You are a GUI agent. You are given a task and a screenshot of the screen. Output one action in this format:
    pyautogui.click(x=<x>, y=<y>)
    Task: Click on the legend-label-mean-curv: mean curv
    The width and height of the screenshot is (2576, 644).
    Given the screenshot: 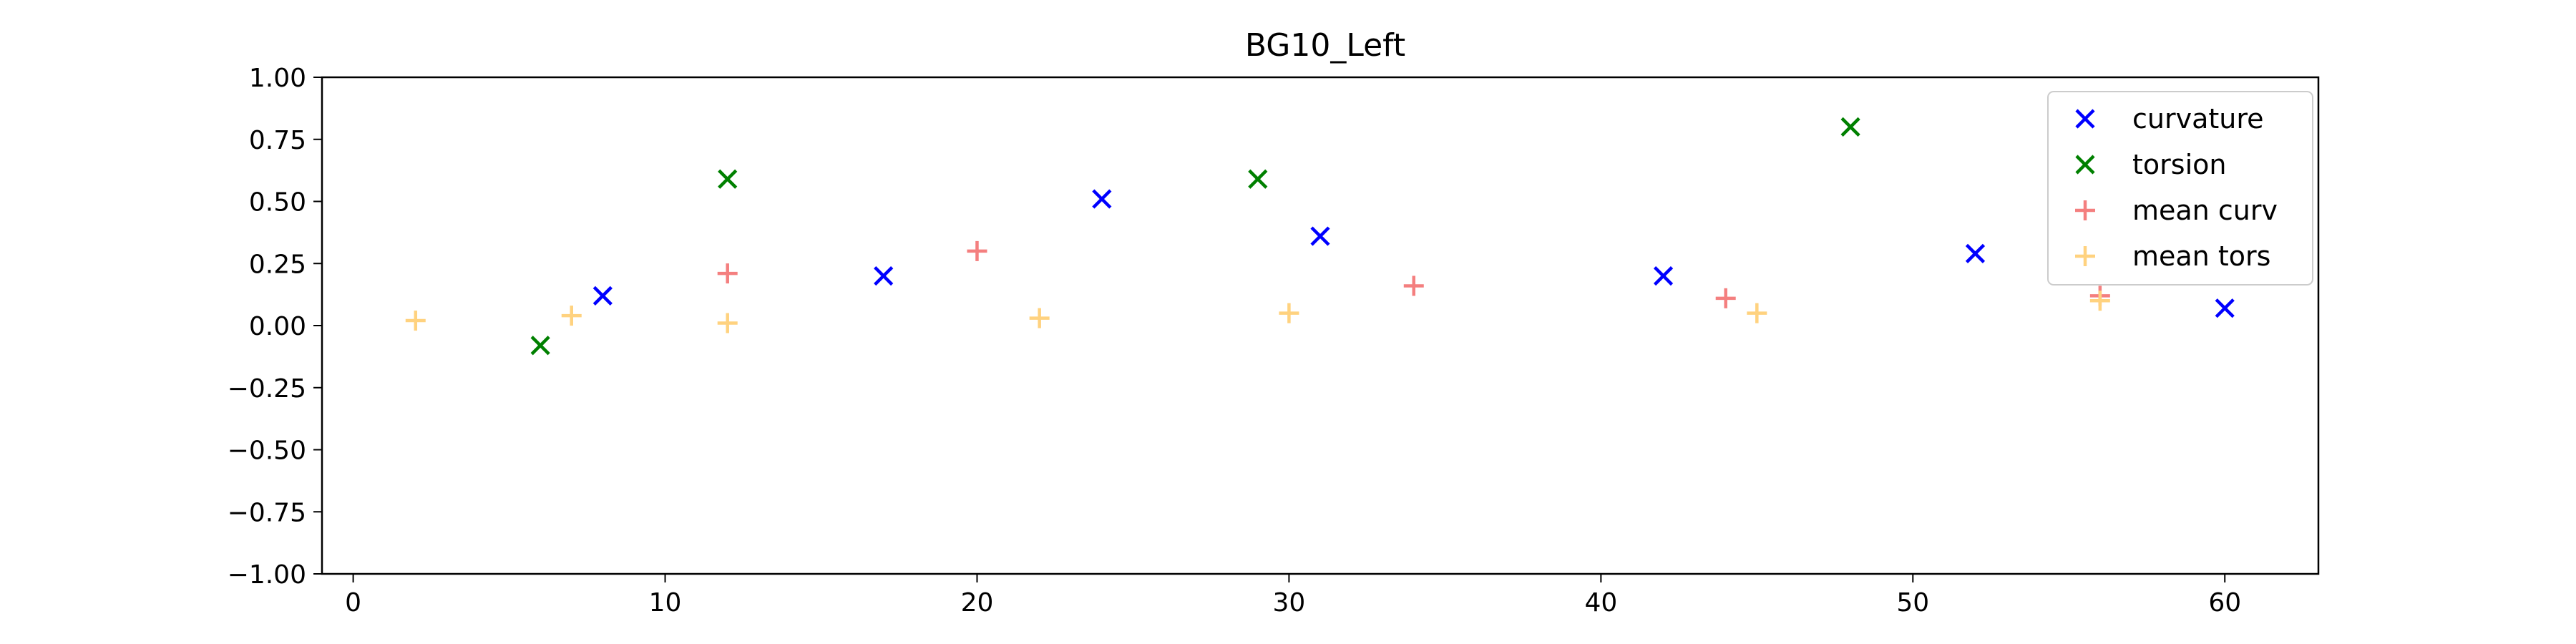 What is the action you would take?
    pyautogui.click(x=2205, y=210)
    